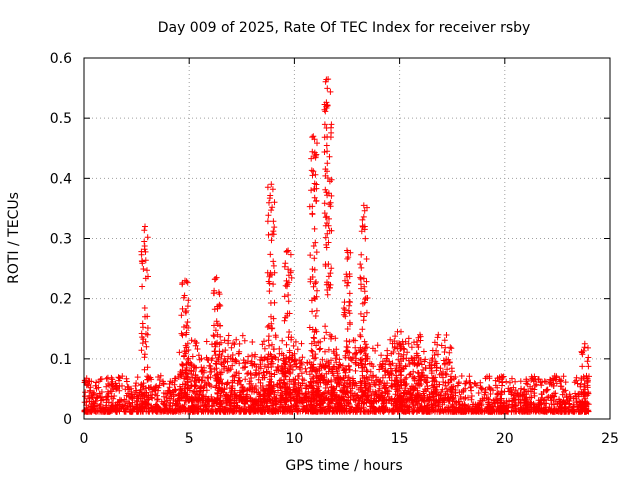 Image resolution: width=640 pixels, height=480 pixels. I want to click on y-tick-label: 0.6, so click(61, 59).